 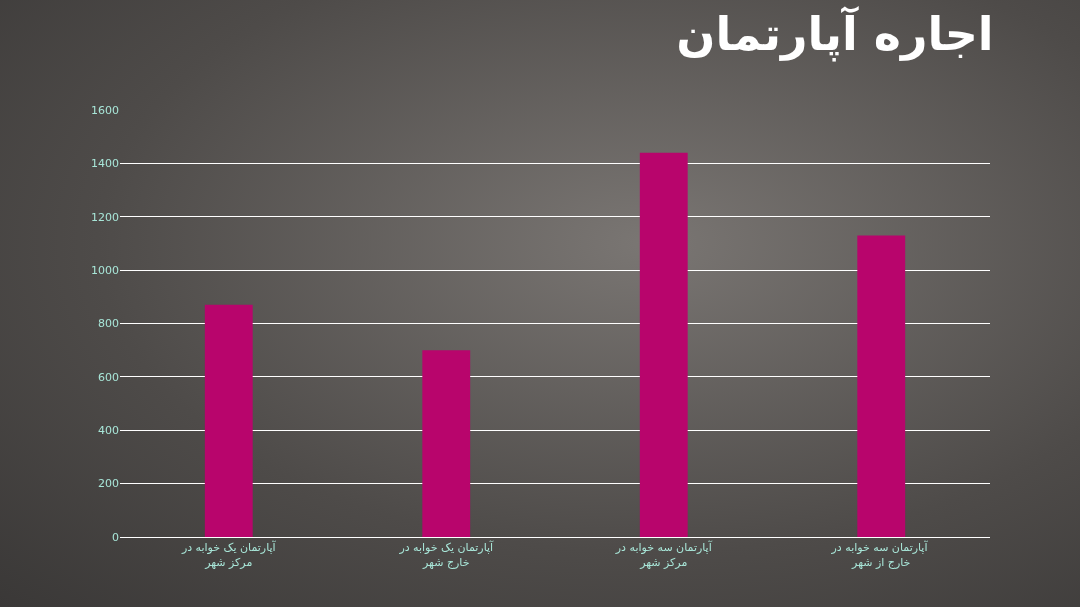 I want to click on y-tick-label: 1000, so click(x=105, y=270).